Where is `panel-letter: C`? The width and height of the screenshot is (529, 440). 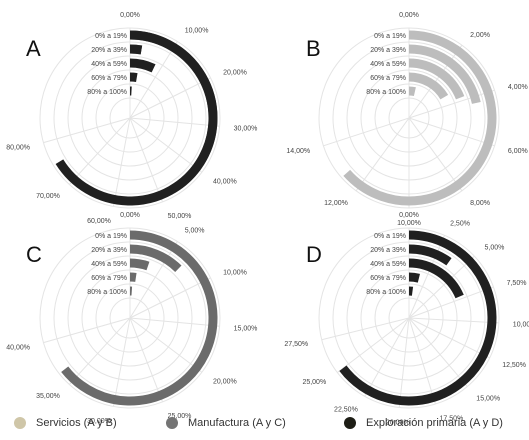
panel-letter: C is located at coordinates (34, 254).